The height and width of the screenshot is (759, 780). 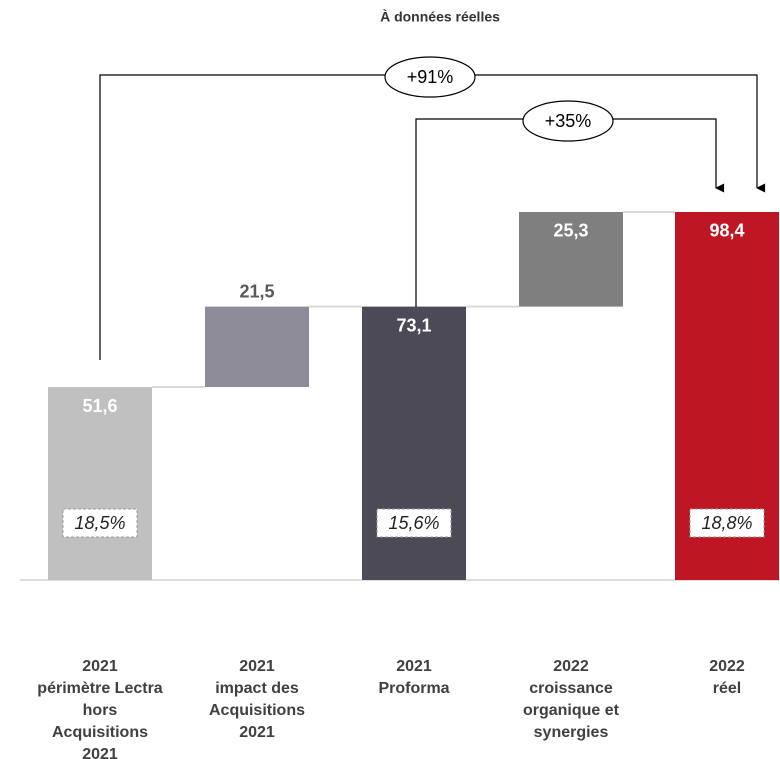 I want to click on margin-label: 15,6%, so click(x=413, y=523).